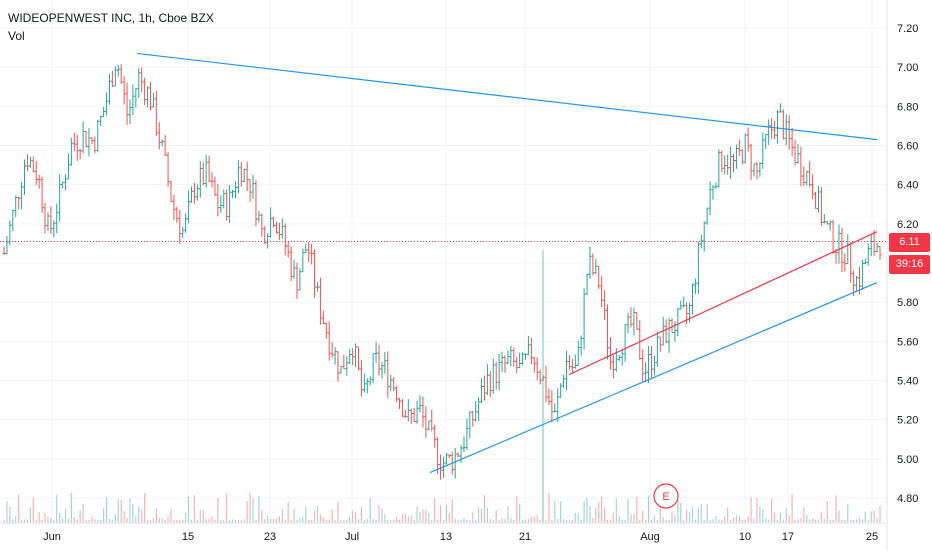 The height and width of the screenshot is (555, 932). Describe the element at coordinates (723, 303) in the screenshot. I see `red-trendline` at that location.